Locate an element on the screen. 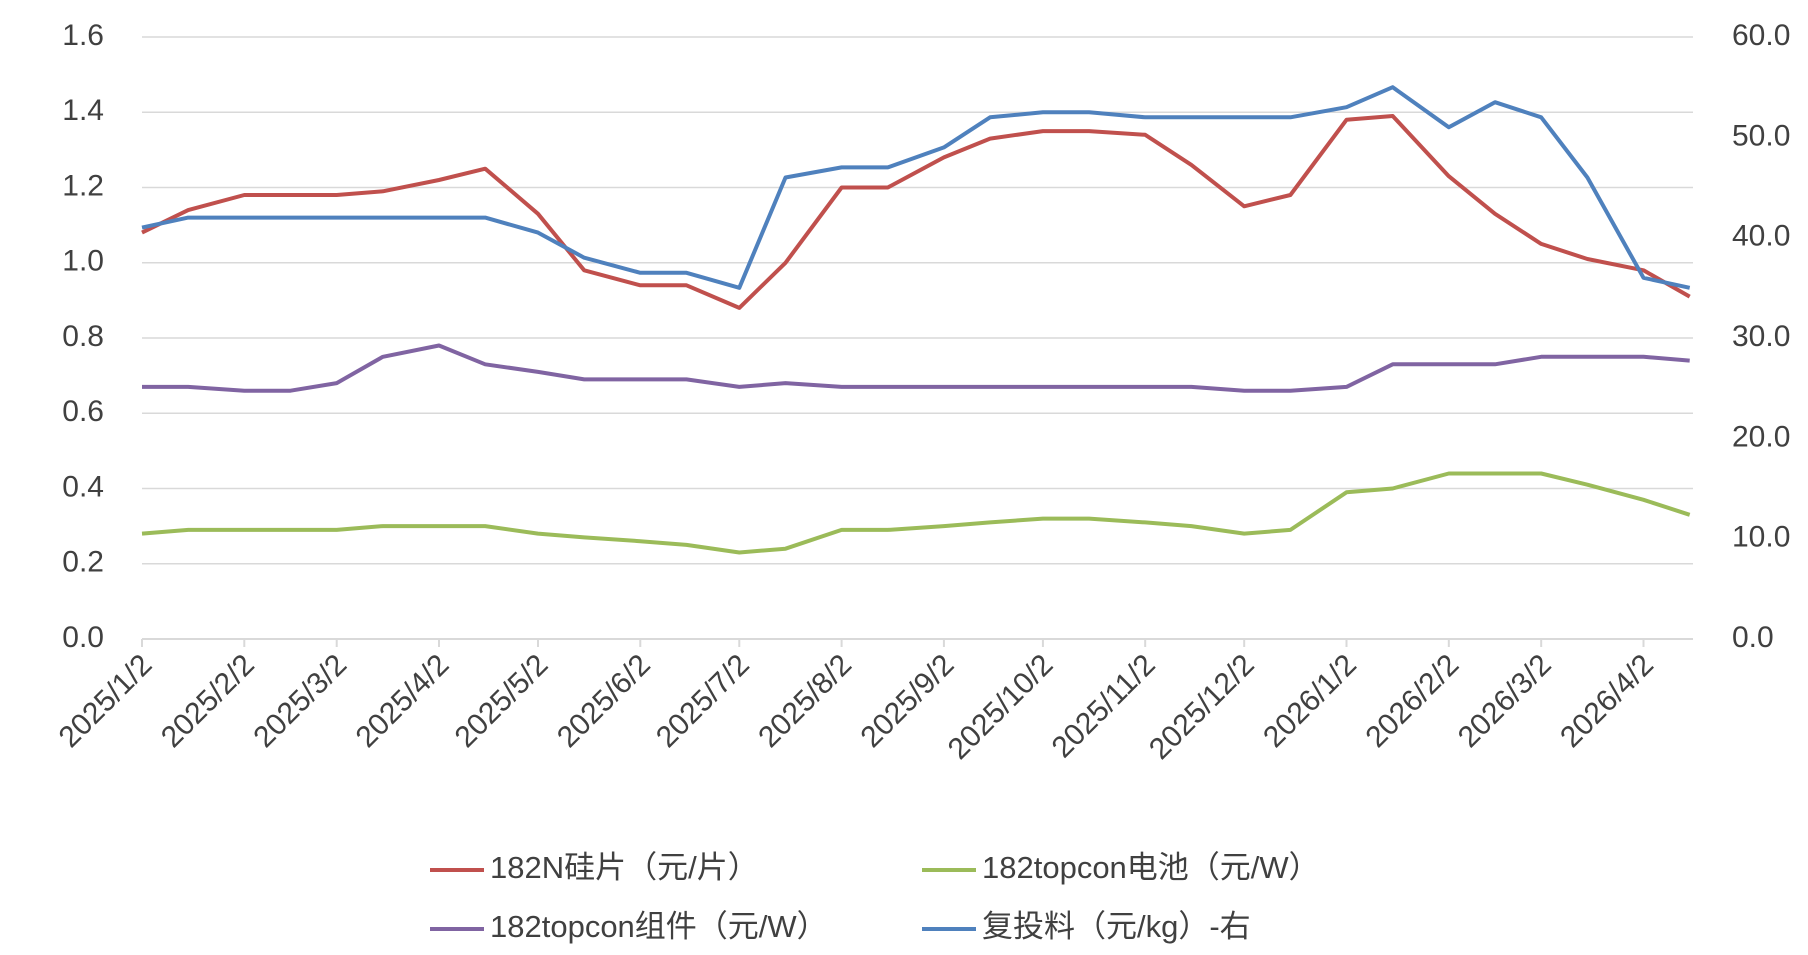 The width and height of the screenshot is (1808, 955). y-tick-label: 0.4 is located at coordinates (83, 486).